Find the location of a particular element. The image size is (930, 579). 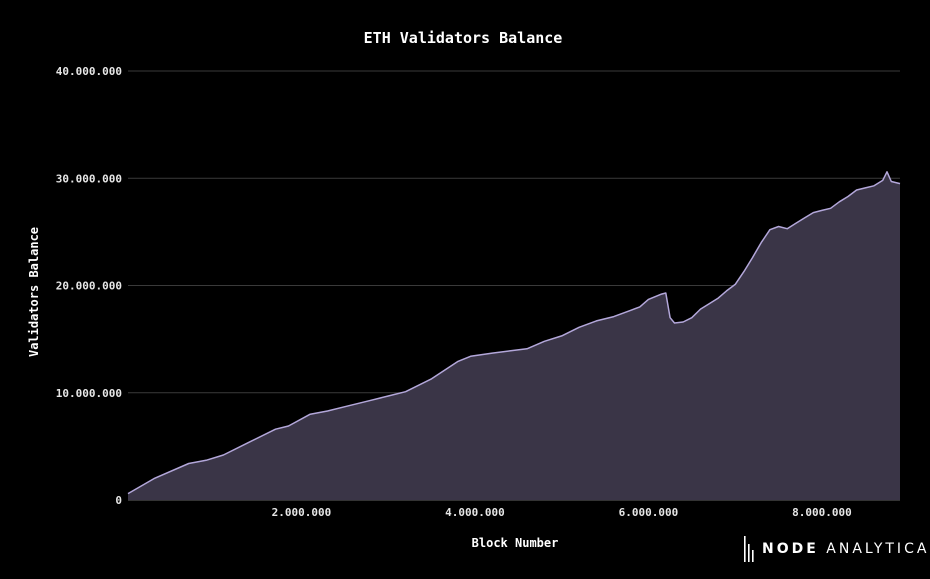

bars-logo-icon is located at coordinates (749, 549).